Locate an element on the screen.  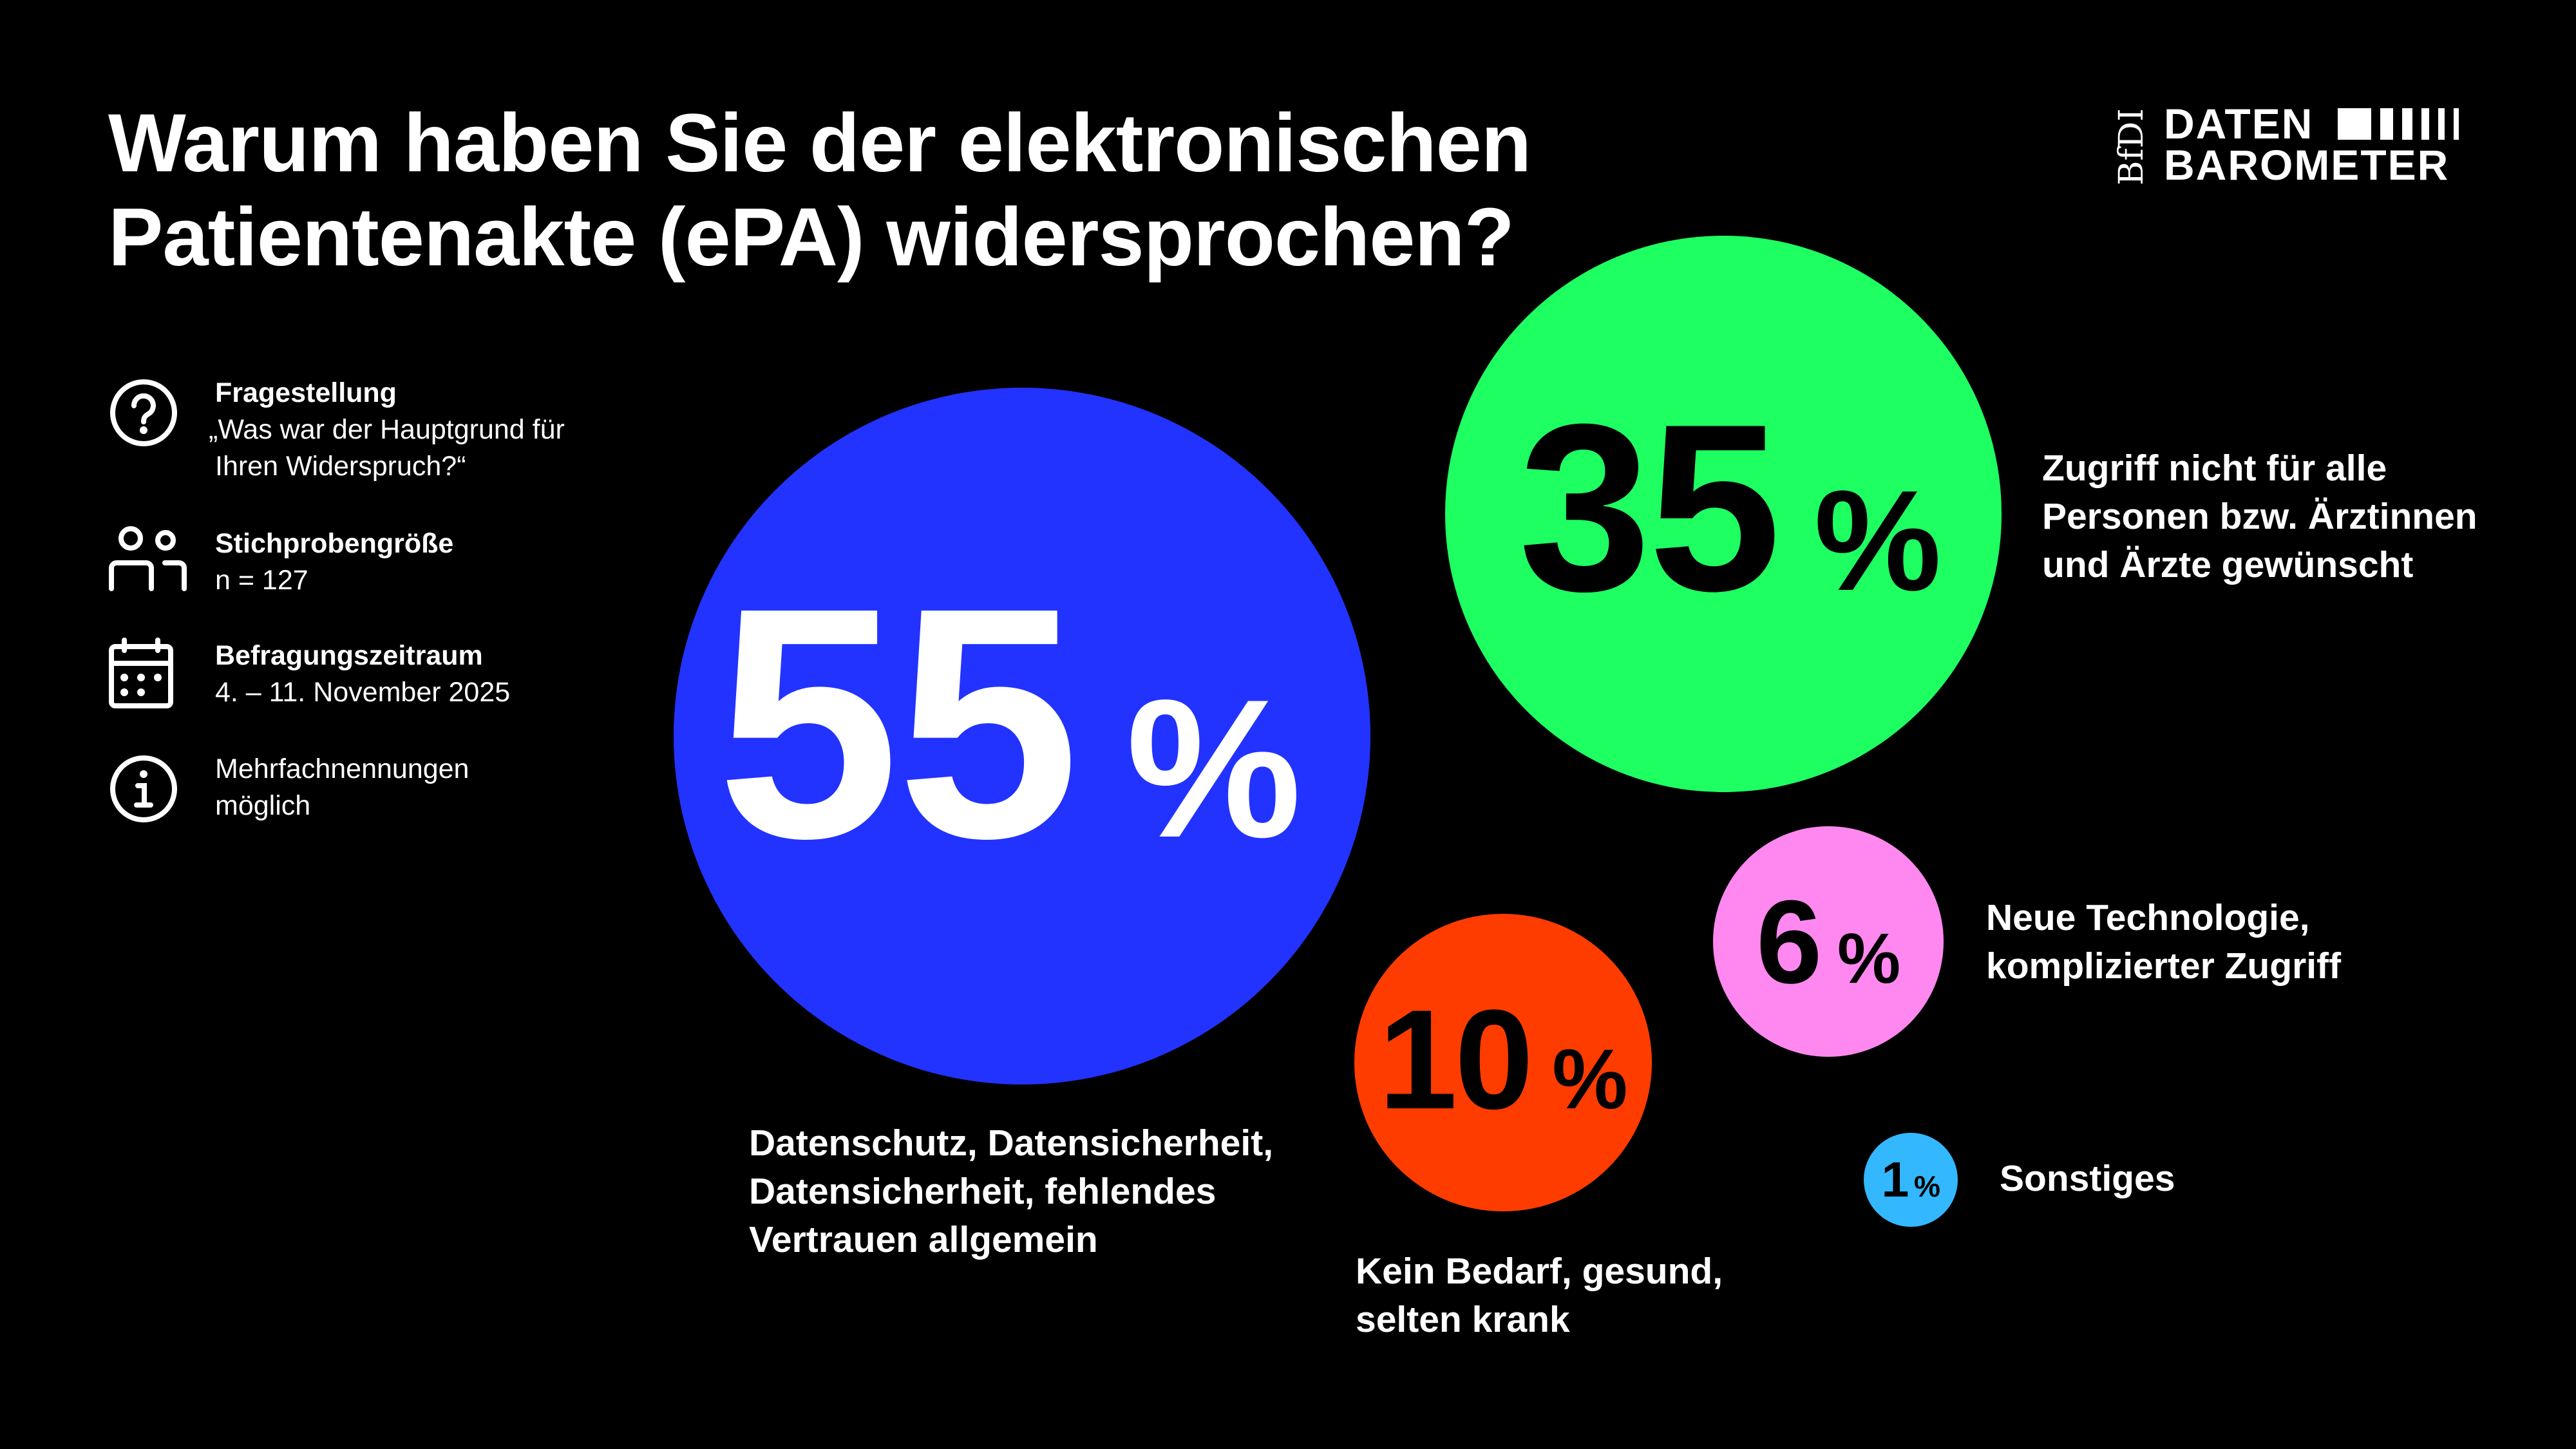
datenbarometer-logo: BfDI DATEN BAROMETER is located at coordinates (2293, 145).